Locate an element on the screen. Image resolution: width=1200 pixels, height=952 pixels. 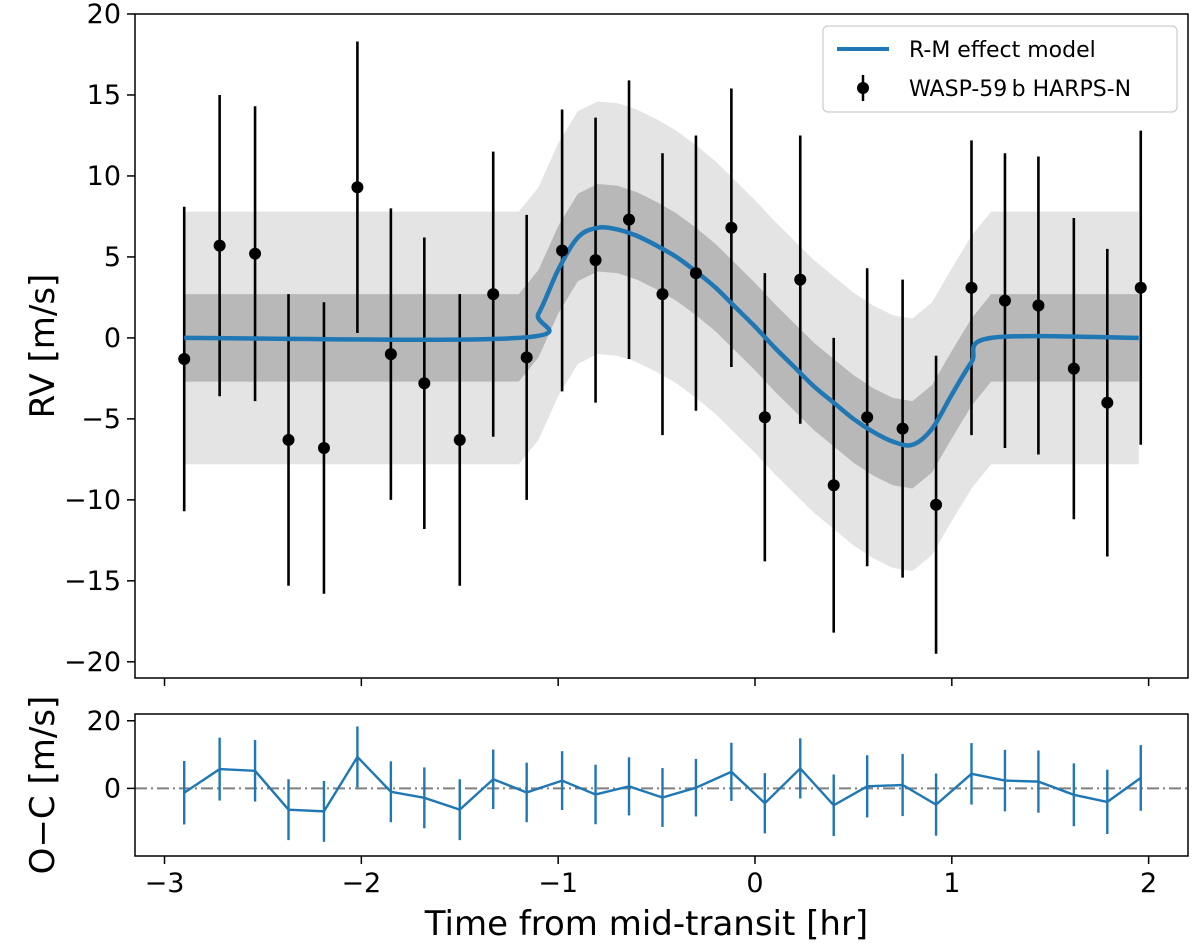
residual-errorbars is located at coordinates (662, 784).